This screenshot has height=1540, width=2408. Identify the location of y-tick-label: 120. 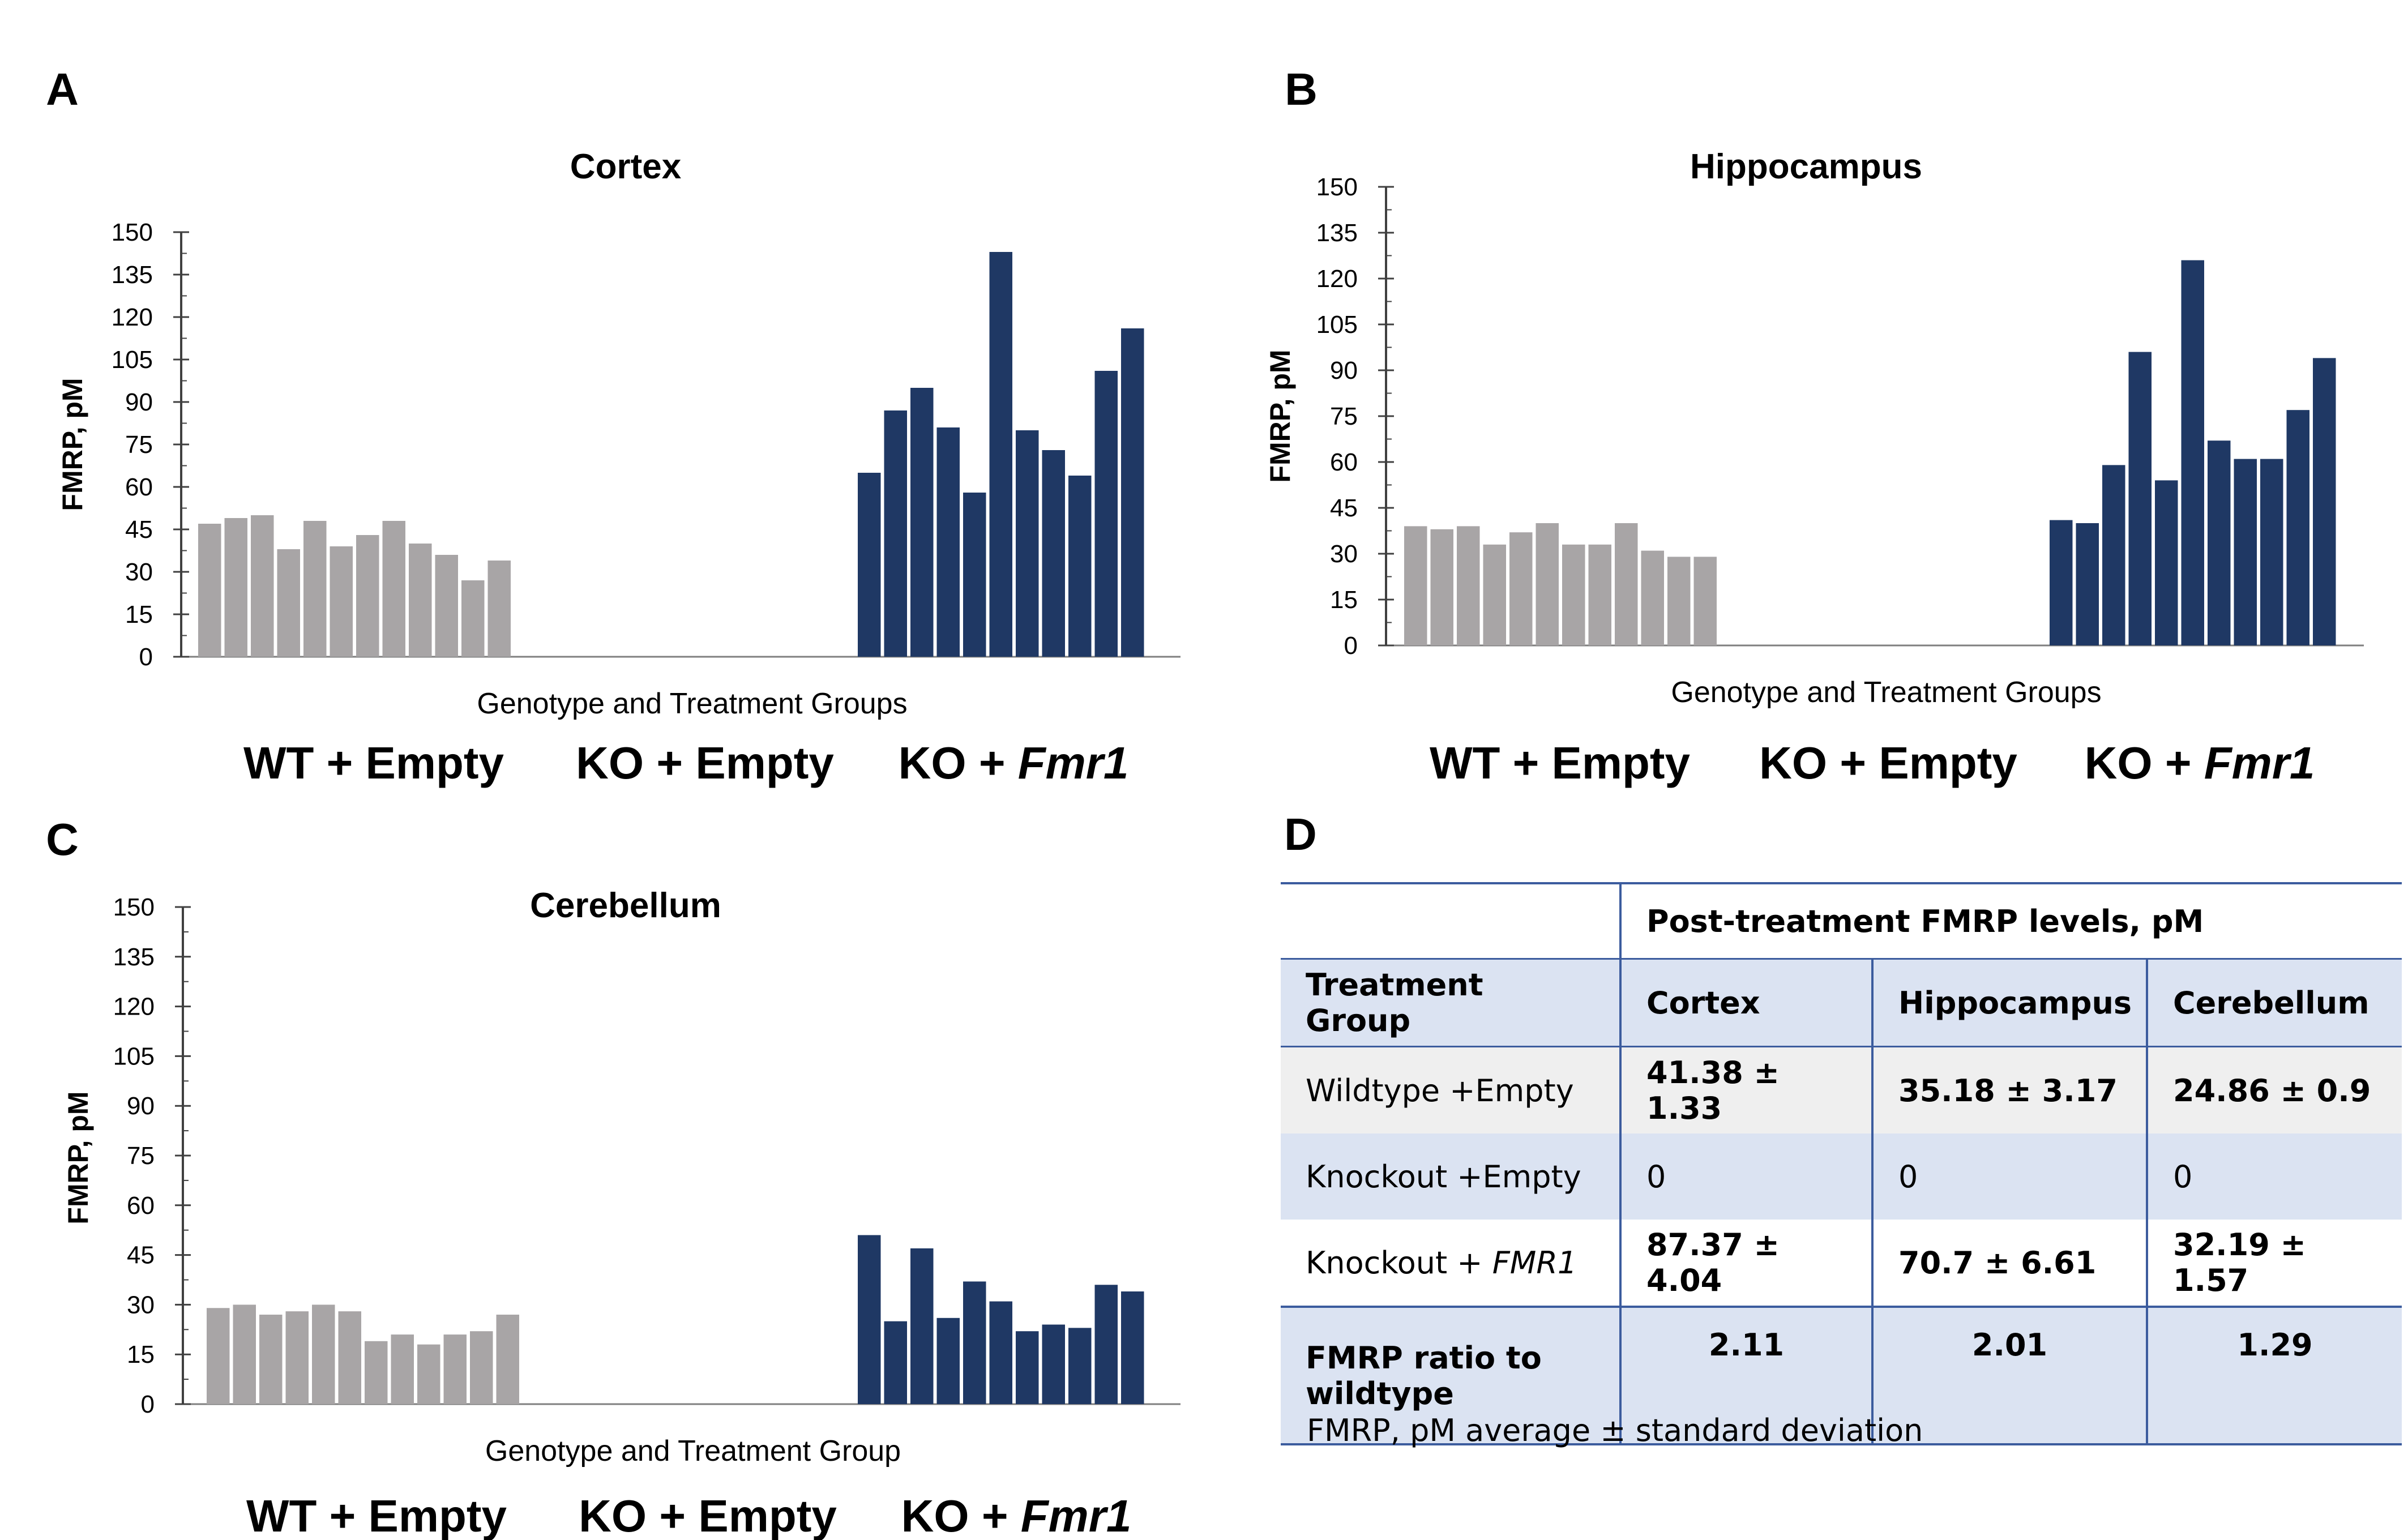
(132, 317).